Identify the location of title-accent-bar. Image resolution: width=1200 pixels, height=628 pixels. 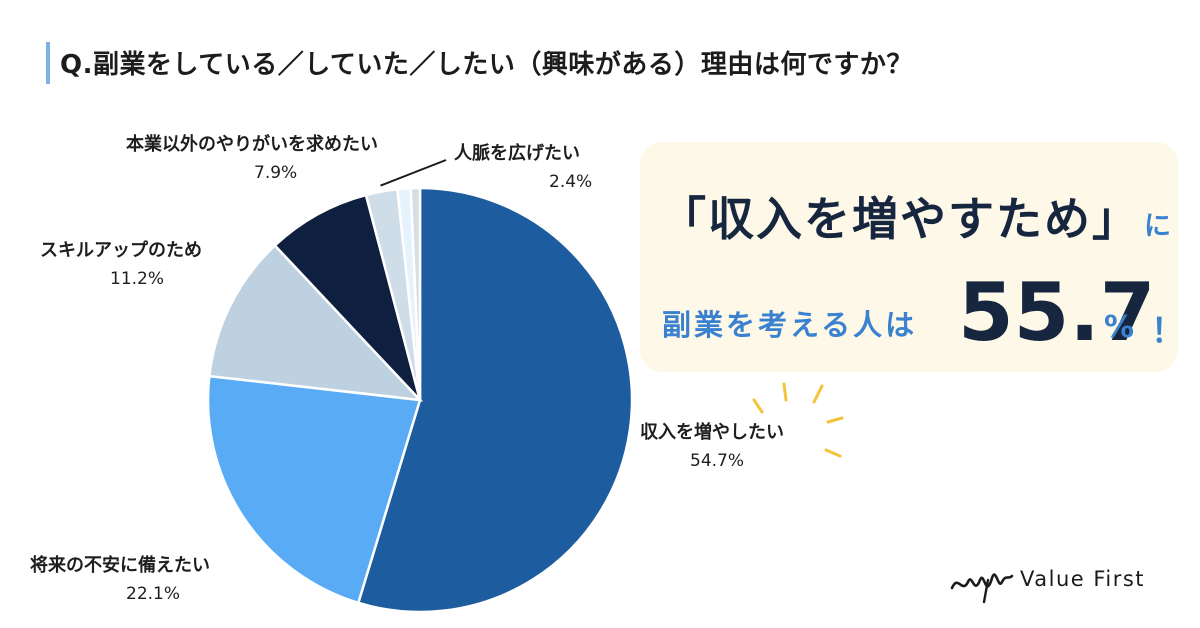
(48, 63).